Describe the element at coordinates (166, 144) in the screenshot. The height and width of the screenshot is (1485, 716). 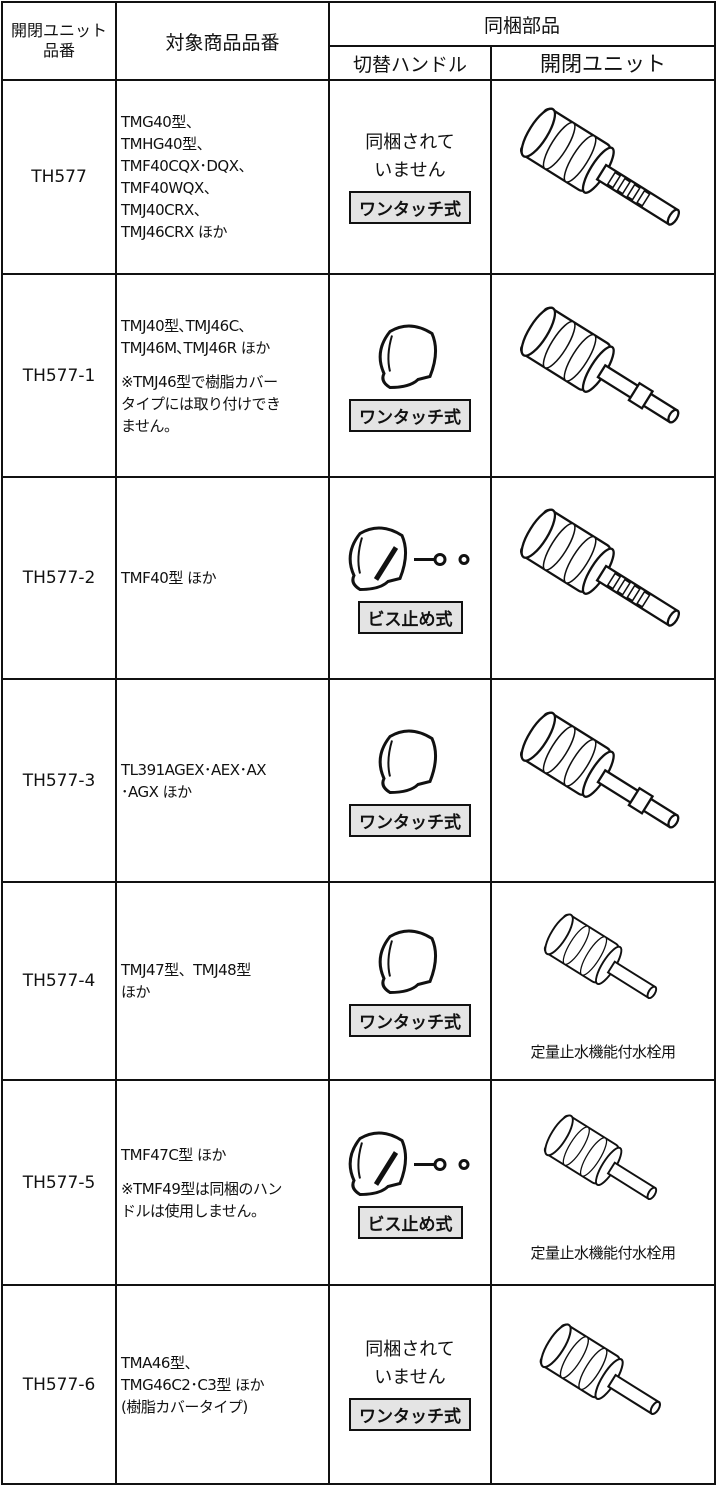
I see `line: TMHG40型、` at that location.